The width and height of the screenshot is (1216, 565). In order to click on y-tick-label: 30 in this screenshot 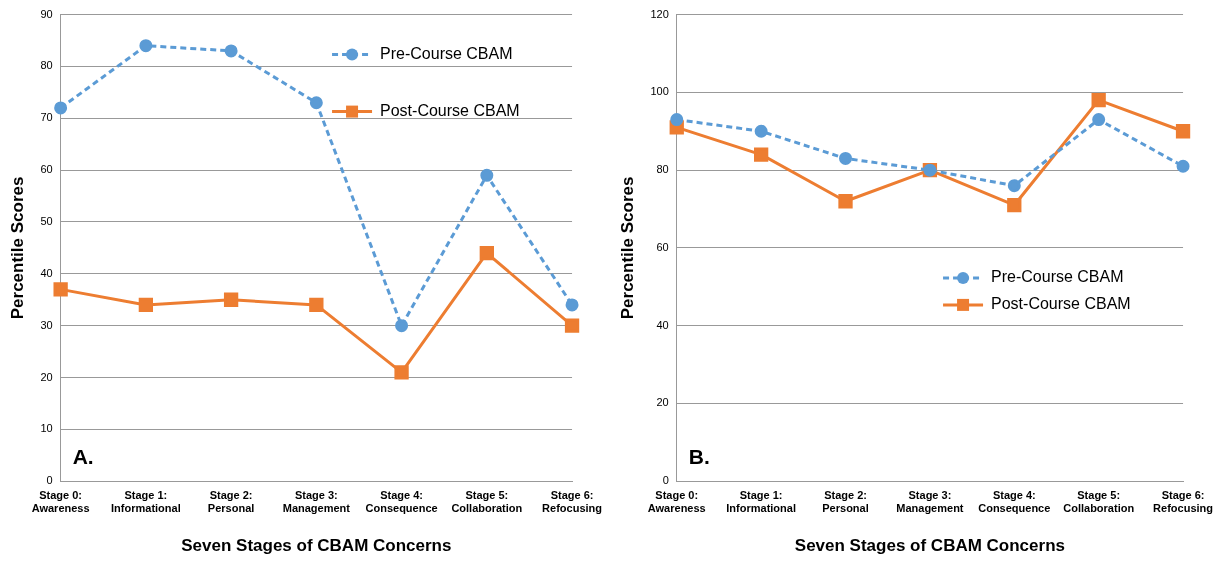, I will do `click(46, 324)`.